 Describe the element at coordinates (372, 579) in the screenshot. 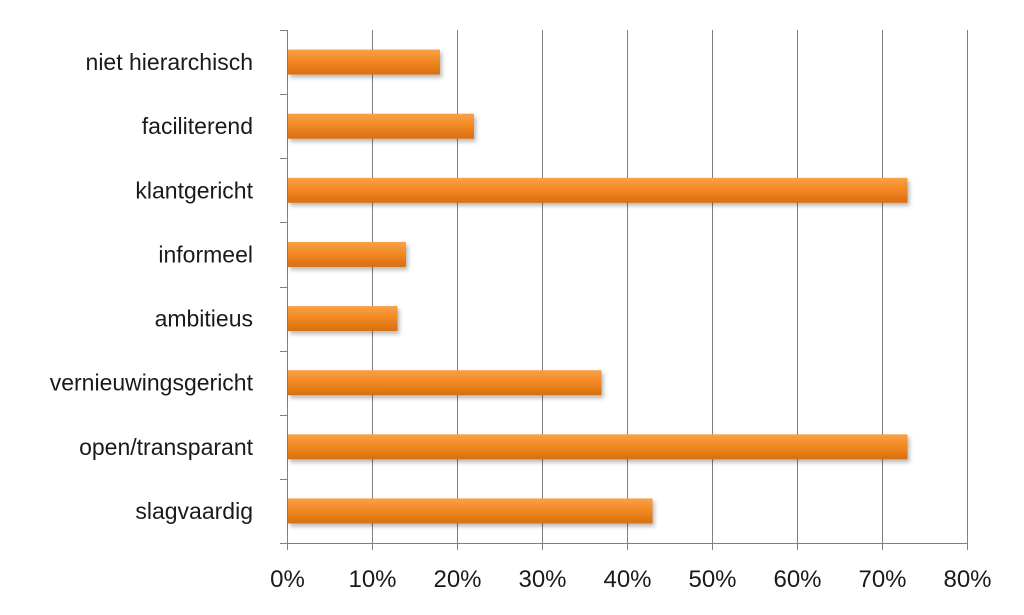

I see `x-tick-label: 10%` at that location.